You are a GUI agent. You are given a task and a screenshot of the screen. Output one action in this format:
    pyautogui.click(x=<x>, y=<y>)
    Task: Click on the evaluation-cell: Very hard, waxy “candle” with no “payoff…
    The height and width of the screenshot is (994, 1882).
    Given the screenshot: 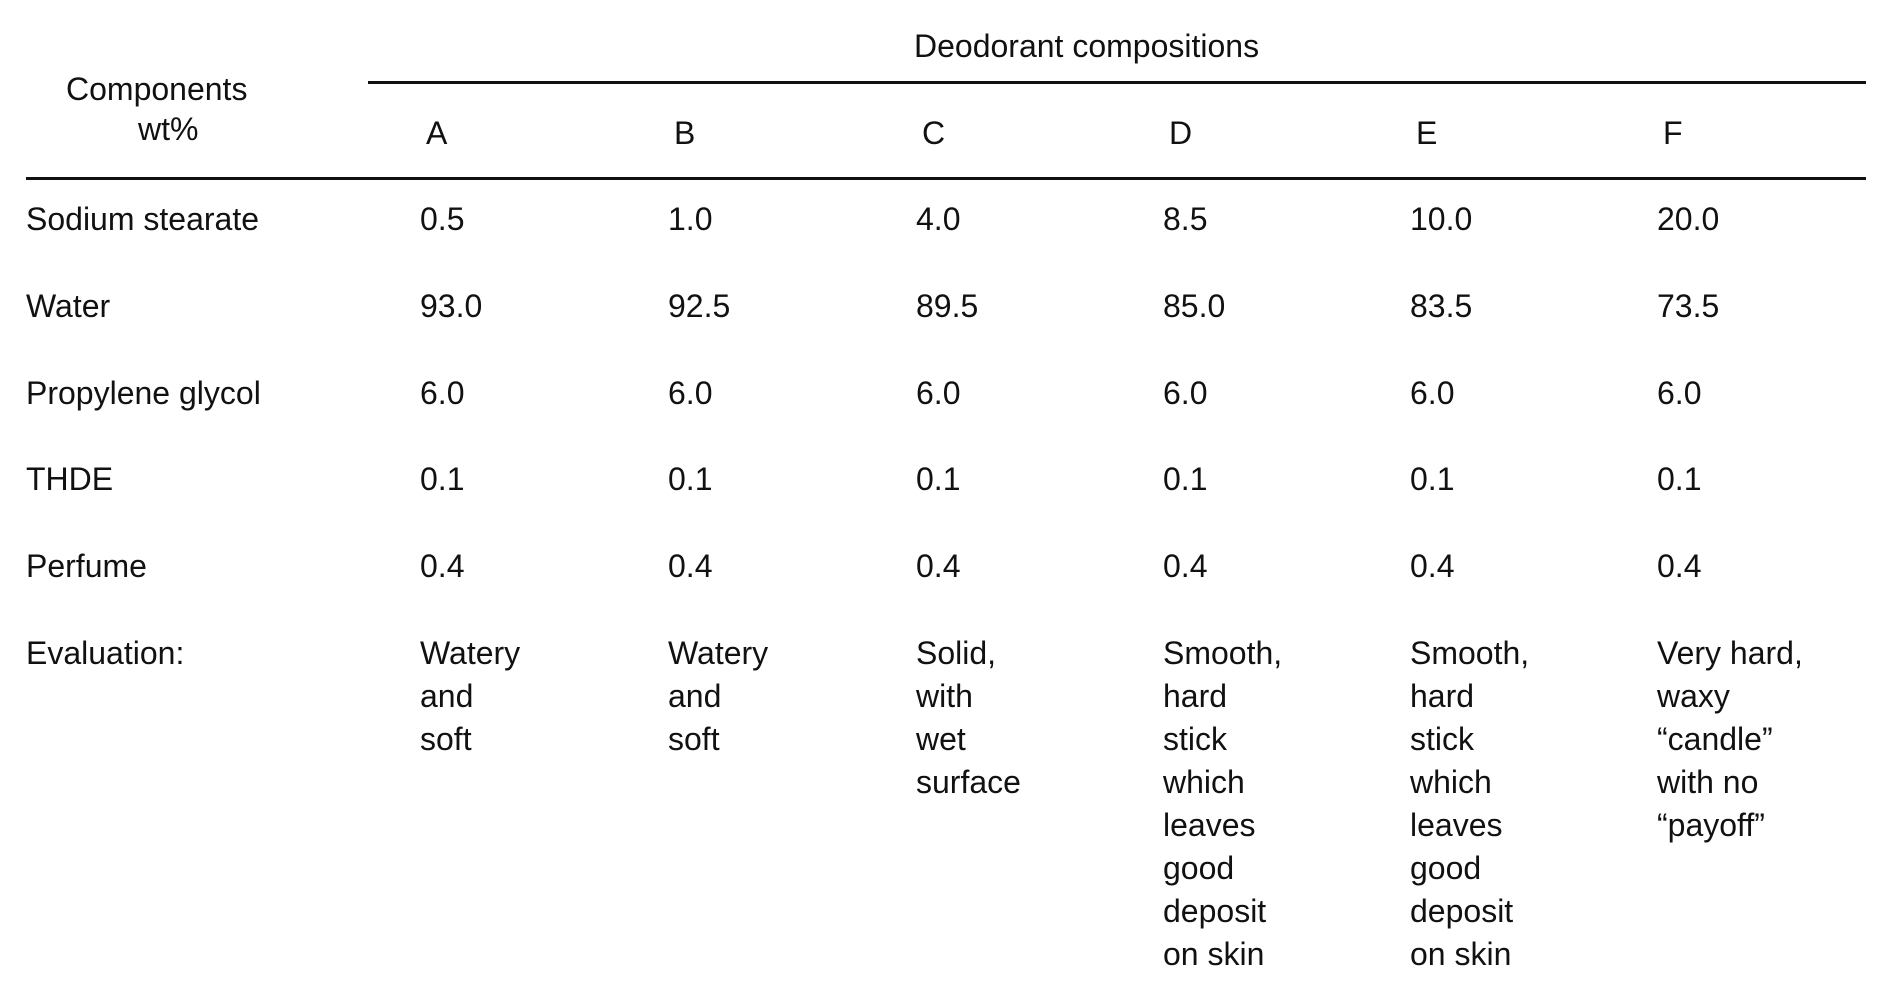 What is the action you would take?
    pyautogui.click(x=1730, y=739)
    